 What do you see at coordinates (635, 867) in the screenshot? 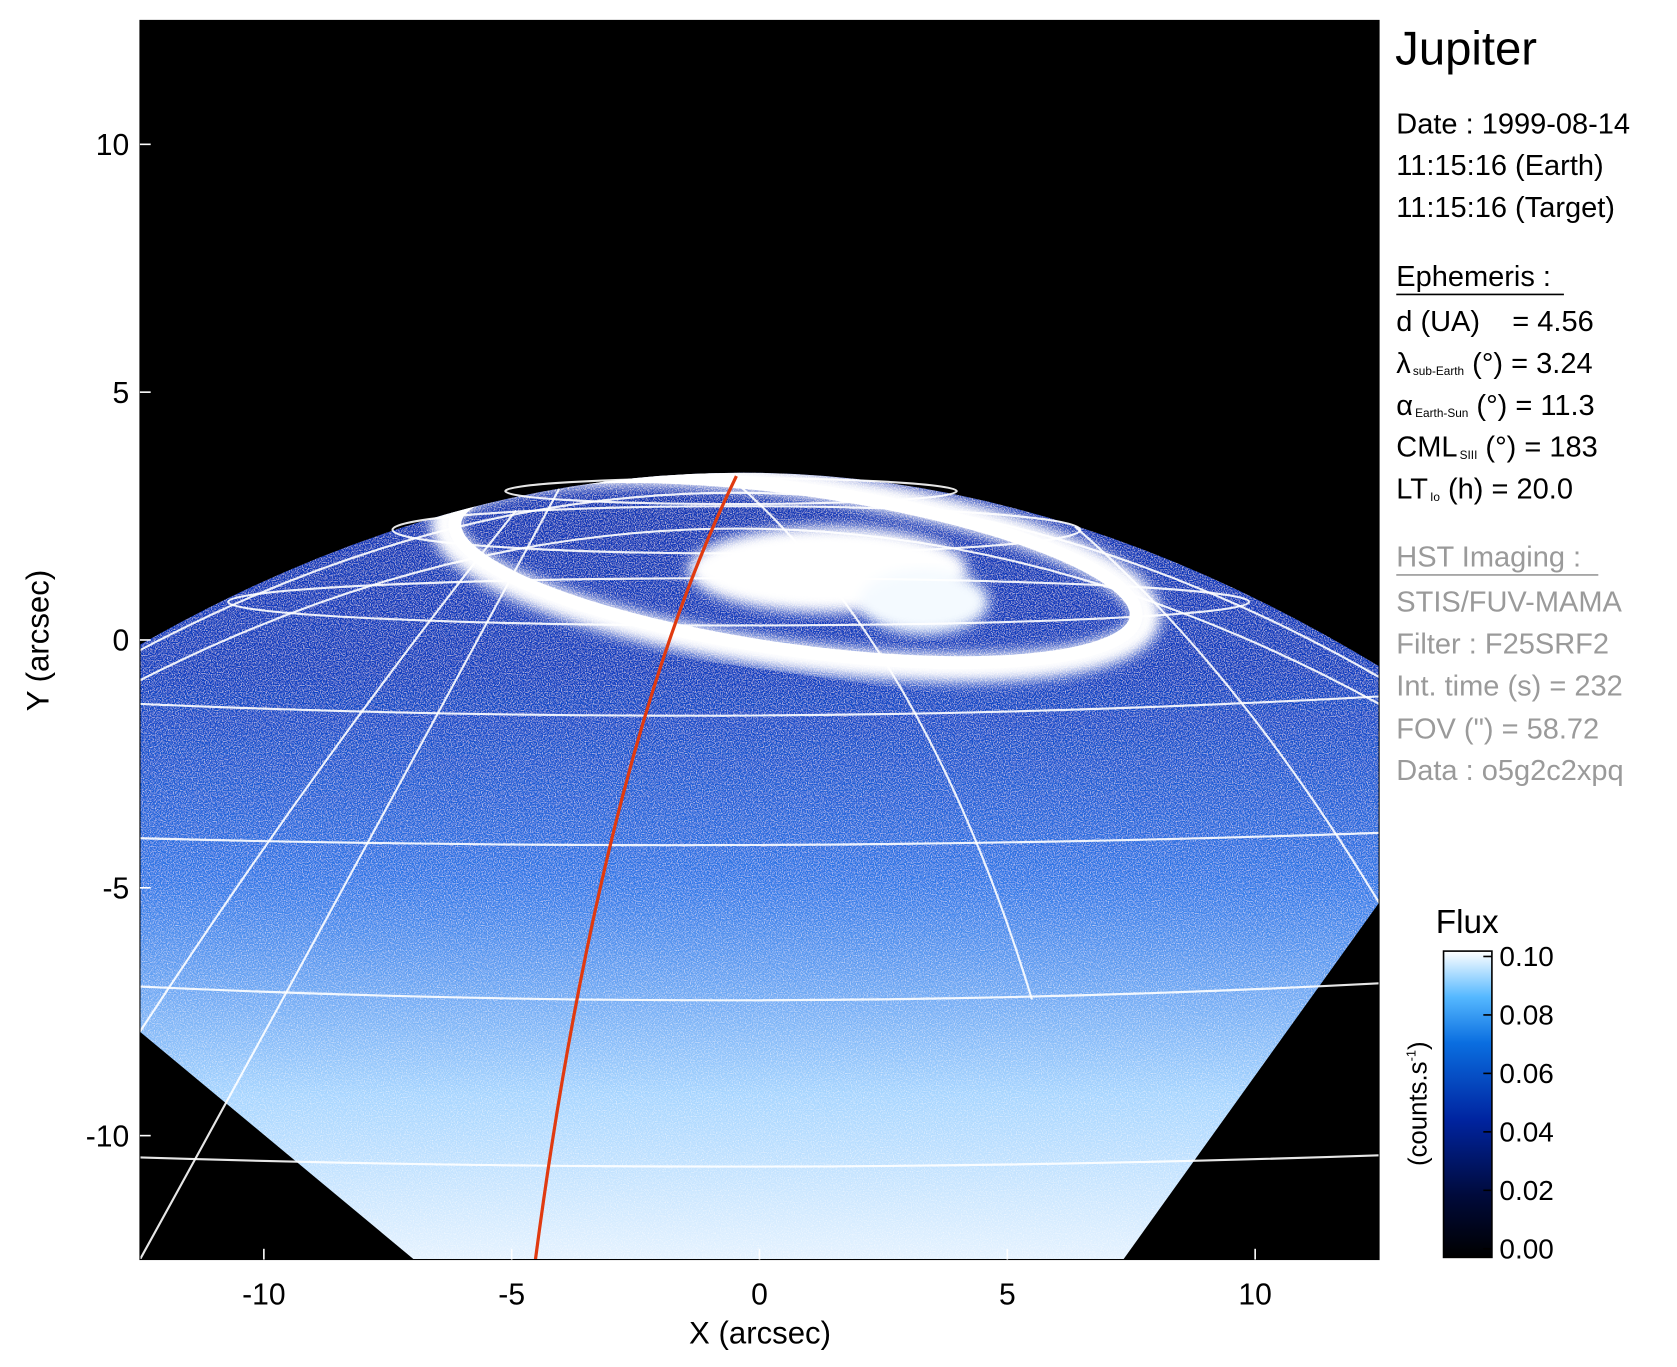
I see `io-footprint-line` at bounding box center [635, 867].